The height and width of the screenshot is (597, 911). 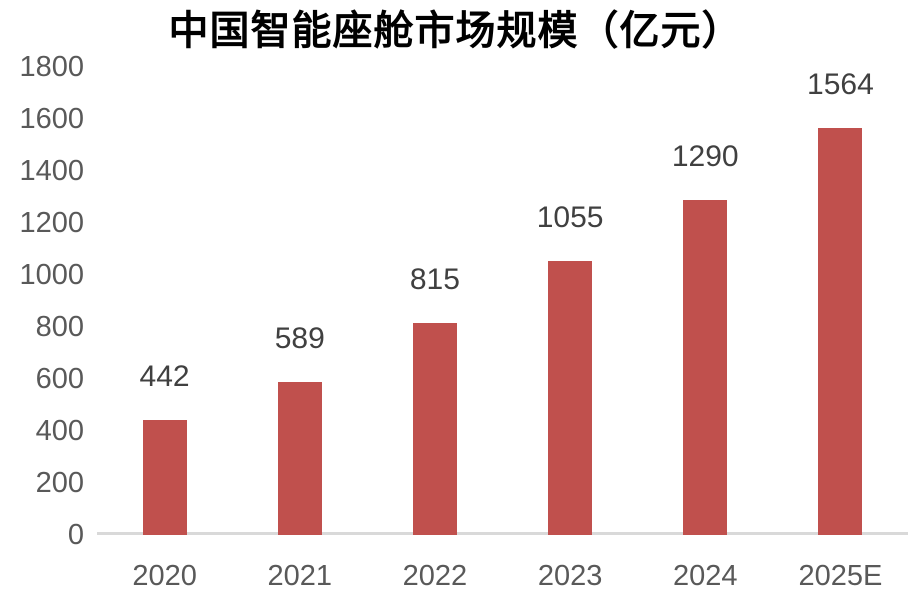 I want to click on data-label-2020: 442, so click(x=164, y=377).